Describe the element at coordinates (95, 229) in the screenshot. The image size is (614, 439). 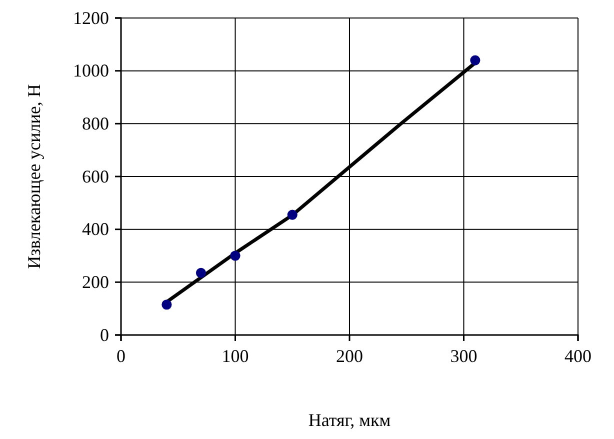
I see `y-tick-label: 400` at that location.